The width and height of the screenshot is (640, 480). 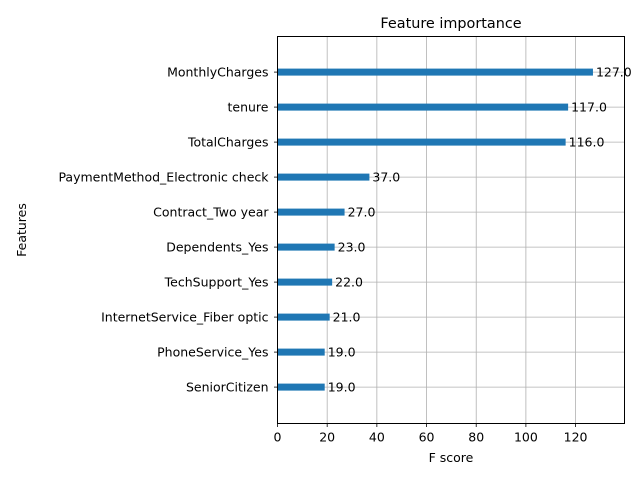 I want to click on category-label: PaymentMethod_Electronic check, so click(x=163, y=177).